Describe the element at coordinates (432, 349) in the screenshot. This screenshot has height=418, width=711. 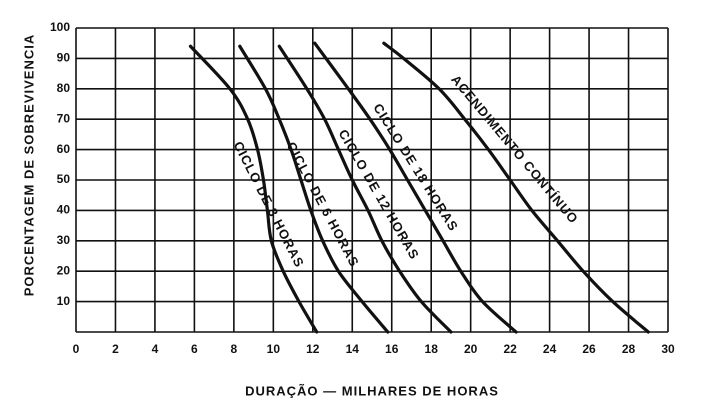
I see `x-tick-label: 18` at that location.